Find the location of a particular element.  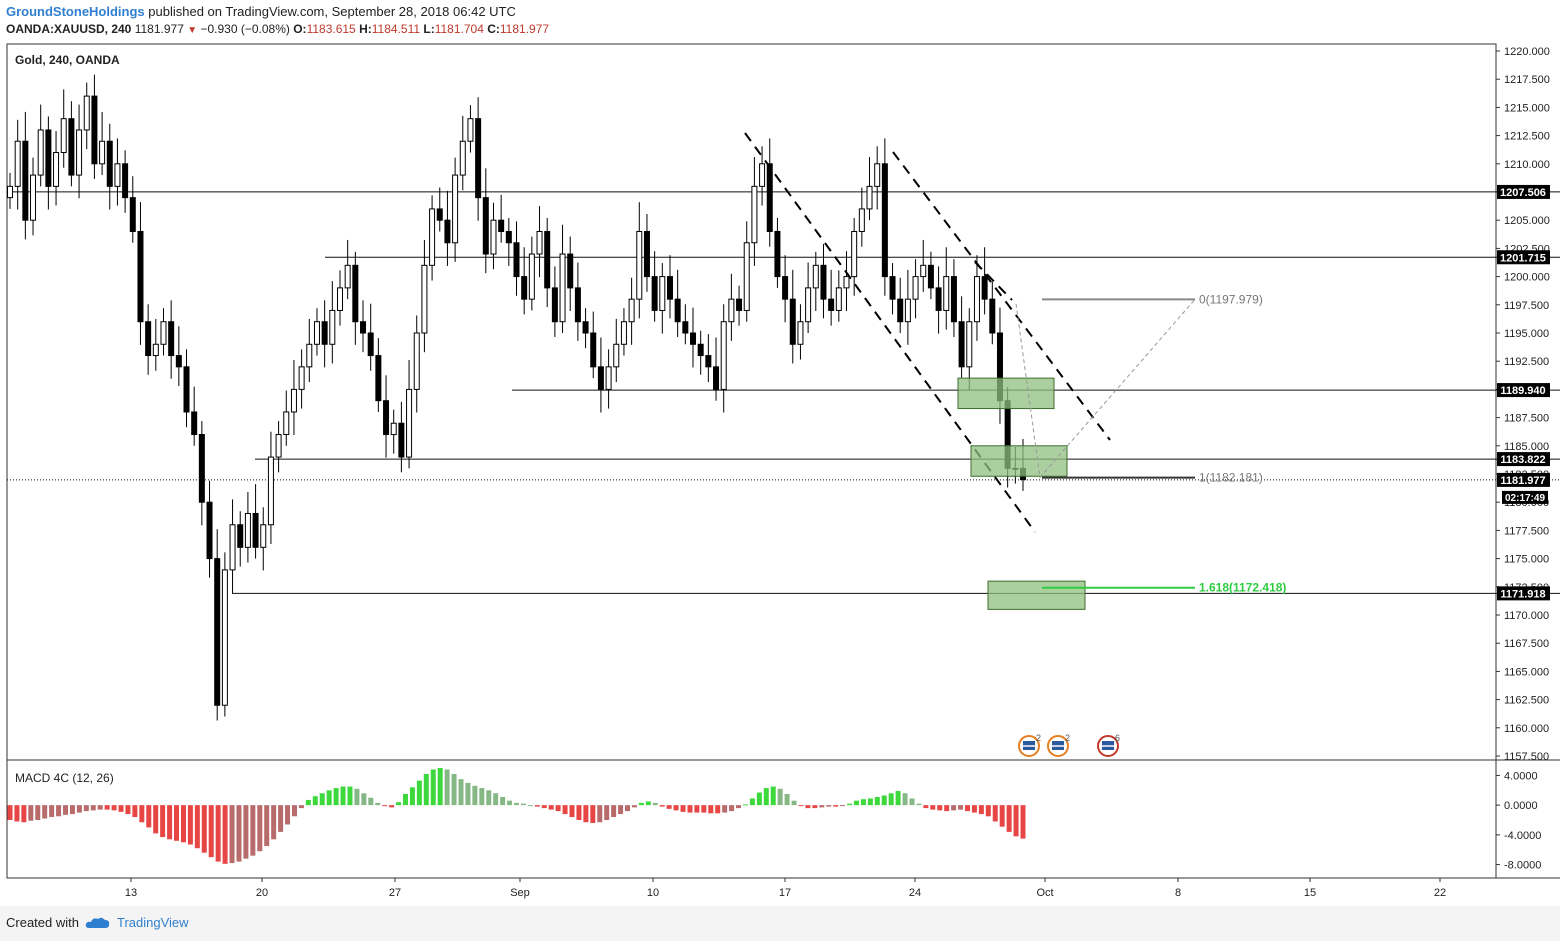

tradingview-cloud-icon is located at coordinates (97, 922).